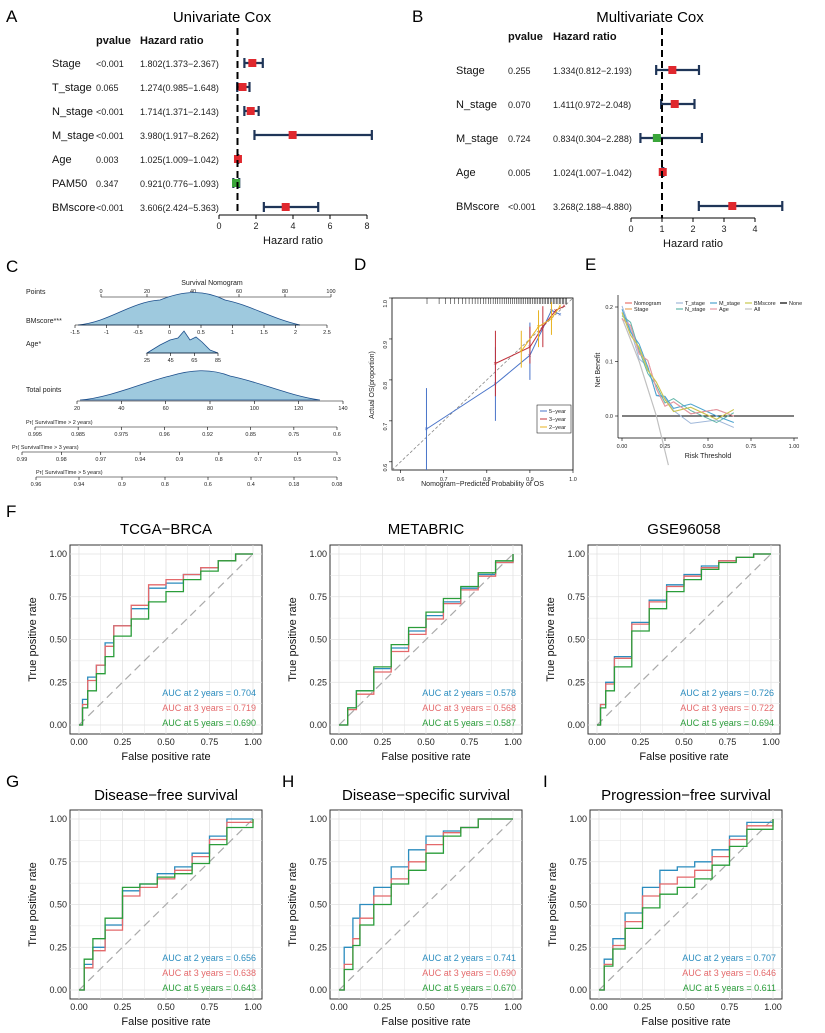  What do you see at coordinates (557, 412) in the screenshot?
I see `legend-label: 5−year` at bounding box center [557, 412].